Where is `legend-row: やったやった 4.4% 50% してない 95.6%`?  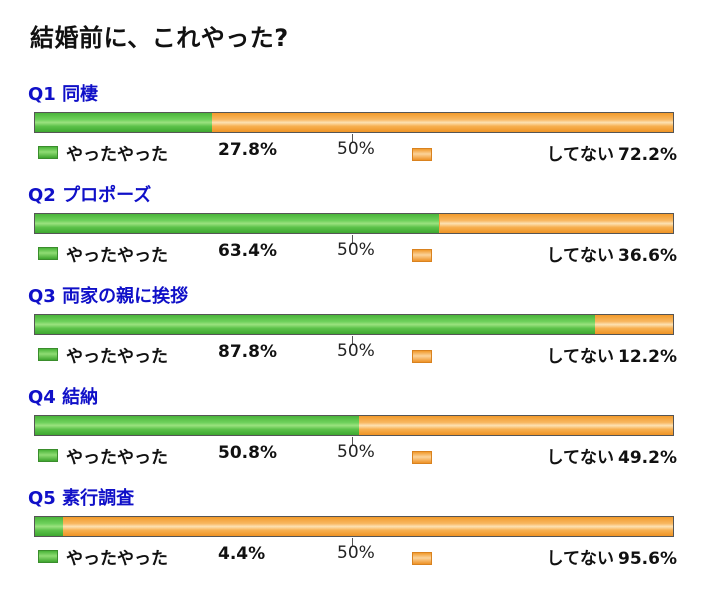 legend-row: やったやった 4.4% 50% してない 95.6% is located at coordinates (352, 555).